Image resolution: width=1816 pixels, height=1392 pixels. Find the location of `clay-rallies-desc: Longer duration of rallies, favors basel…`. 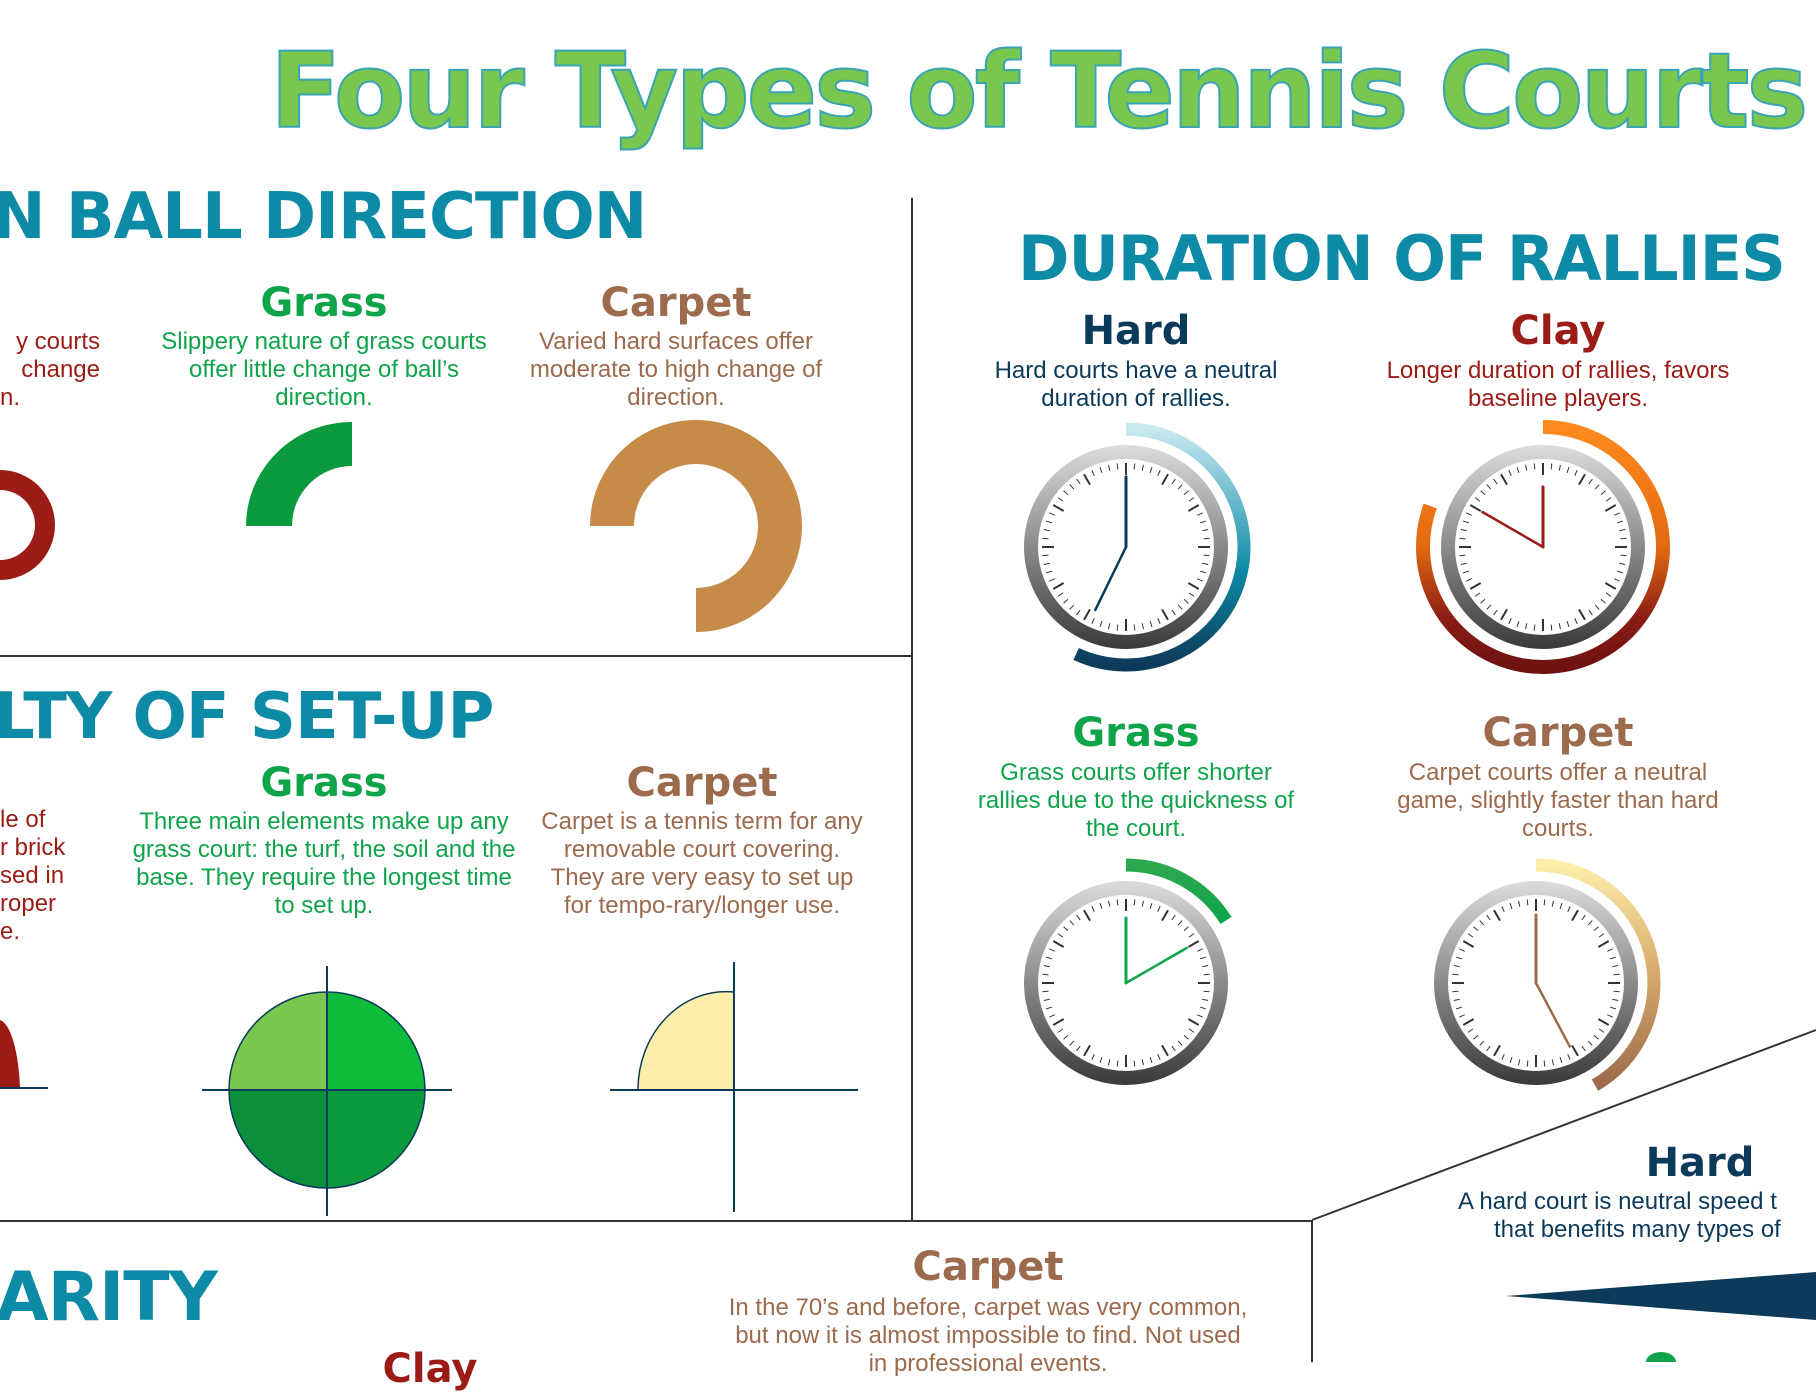

clay-rallies-desc: Longer duration of rallies, favors basel… is located at coordinates (1558, 384).